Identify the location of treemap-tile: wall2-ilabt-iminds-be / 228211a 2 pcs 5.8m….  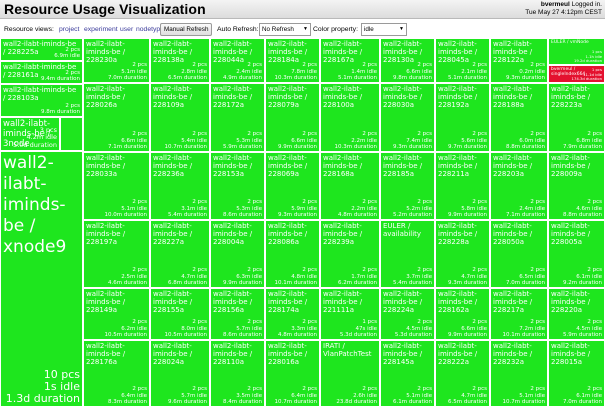
(462, 186).